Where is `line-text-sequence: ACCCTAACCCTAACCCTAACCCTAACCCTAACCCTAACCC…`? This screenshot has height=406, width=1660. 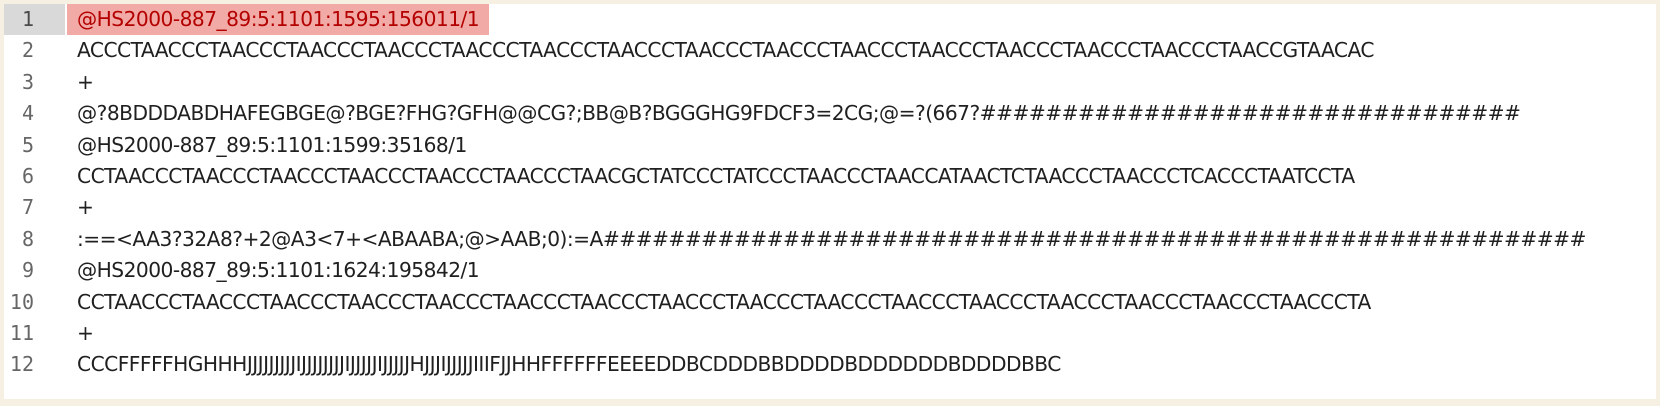 line-text-sequence: ACCCTAACCCTAACCCTAACCCTAACCCTAACCCTAACCC… is located at coordinates (725, 50).